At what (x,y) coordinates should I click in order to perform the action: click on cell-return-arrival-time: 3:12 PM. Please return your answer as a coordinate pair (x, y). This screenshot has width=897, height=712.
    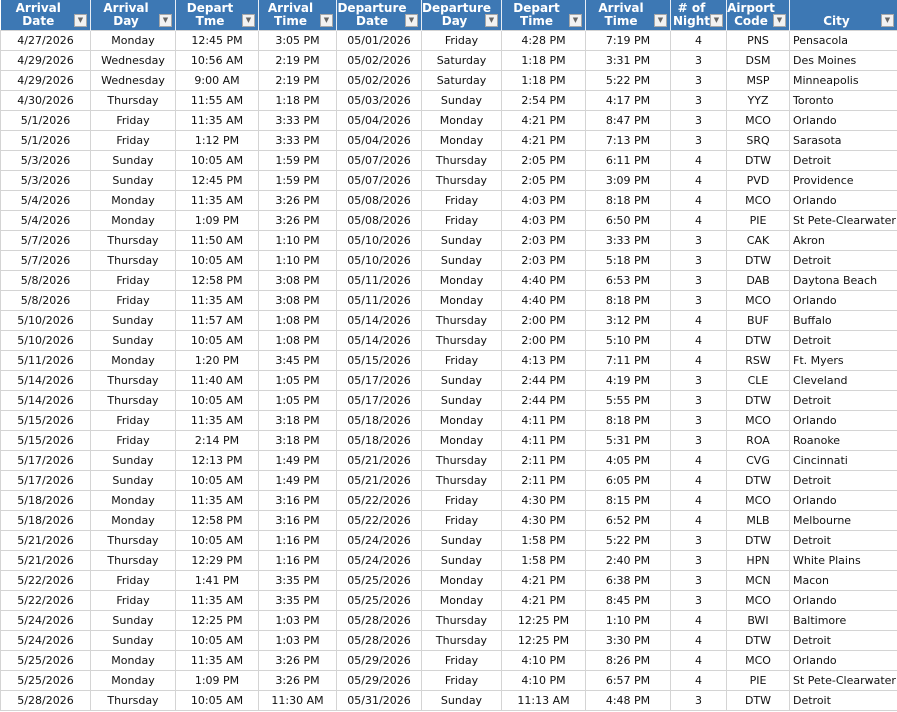
    Looking at the image, I should click on (628, 320).